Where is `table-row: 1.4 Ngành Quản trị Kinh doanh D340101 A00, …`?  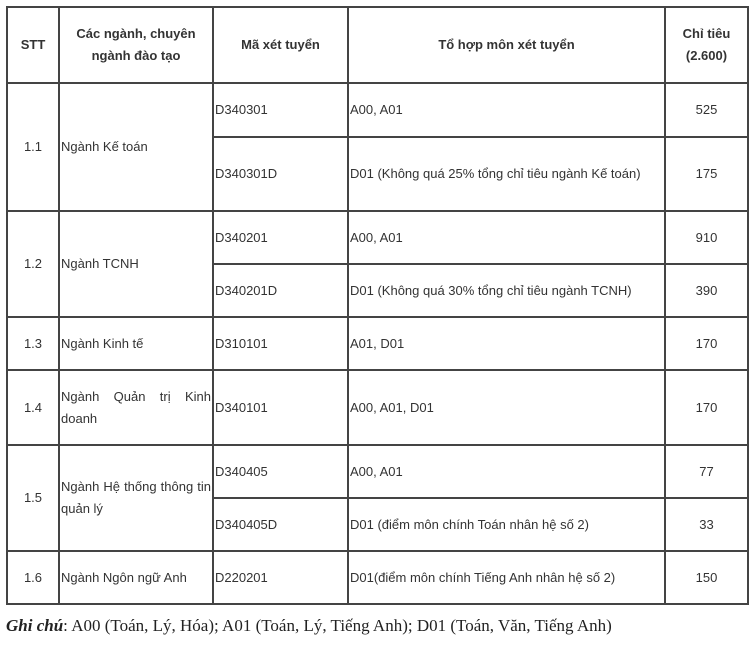 table-row: 1.4 Ngành Quản trị Kinh doanh D340101 A00, … is located at coordinates (377, 407).